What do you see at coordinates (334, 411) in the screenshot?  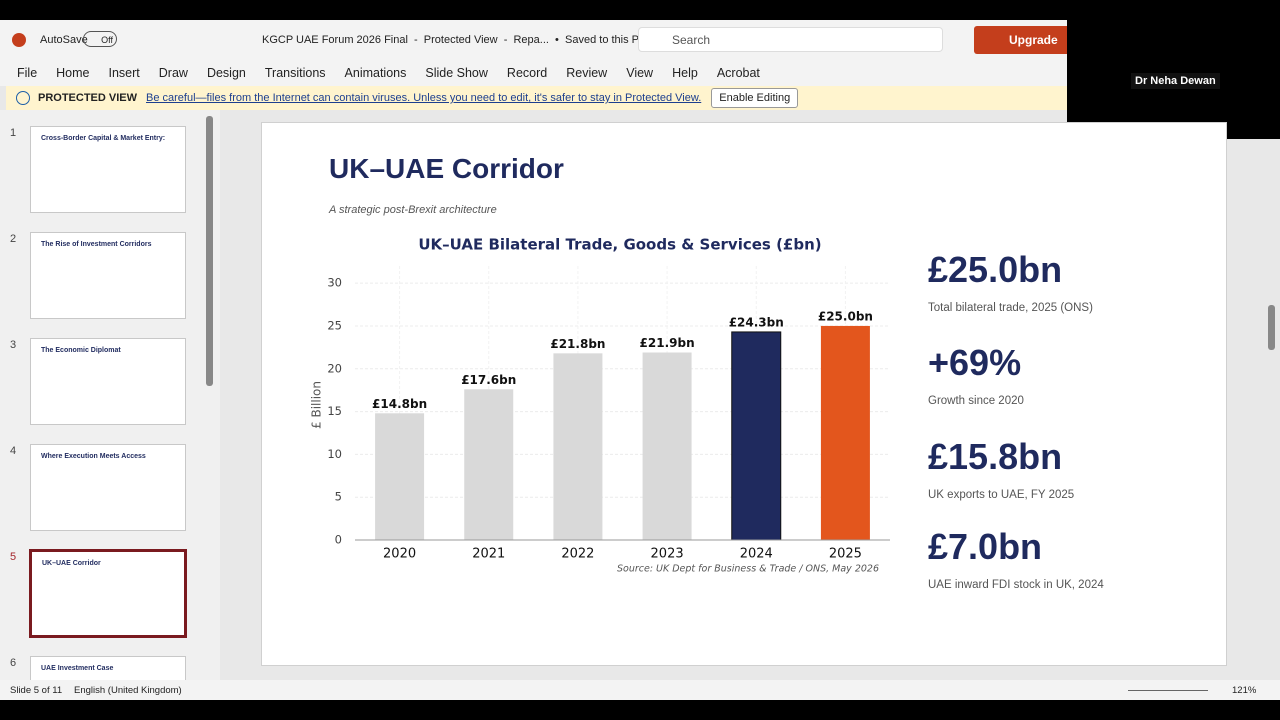 I see `y-tick-label: 15` at bounding box center [334, 411].